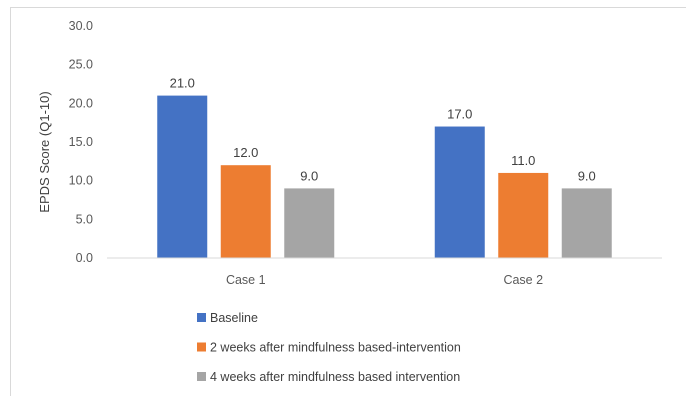  I want to click on x-tick-label: Case 2, so click(523, 280).